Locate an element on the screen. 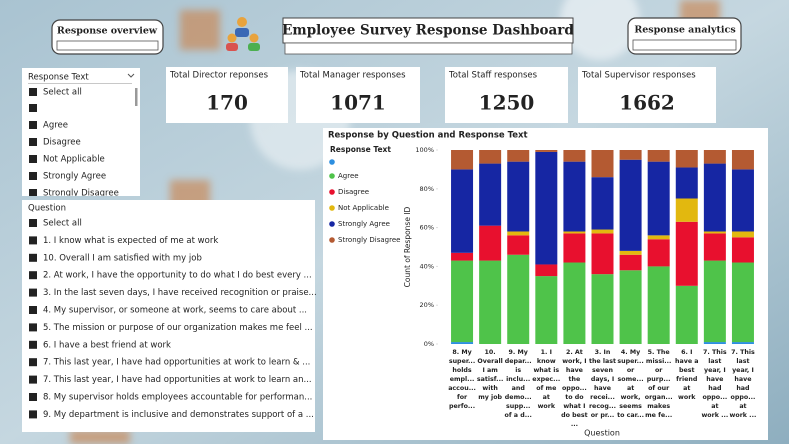 This screenshot has height=444, width=789. slicer-item: 1. I know what is expected of me at work is located at coordinates (123, 241).